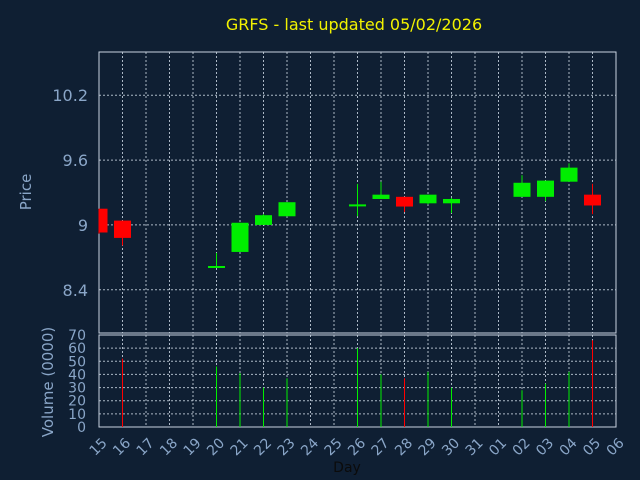 This screenshot has height=480, width=640. Describe the element at coordinates (83, 225) in the screenshot. I see `price-tick-label: 9` at that location.